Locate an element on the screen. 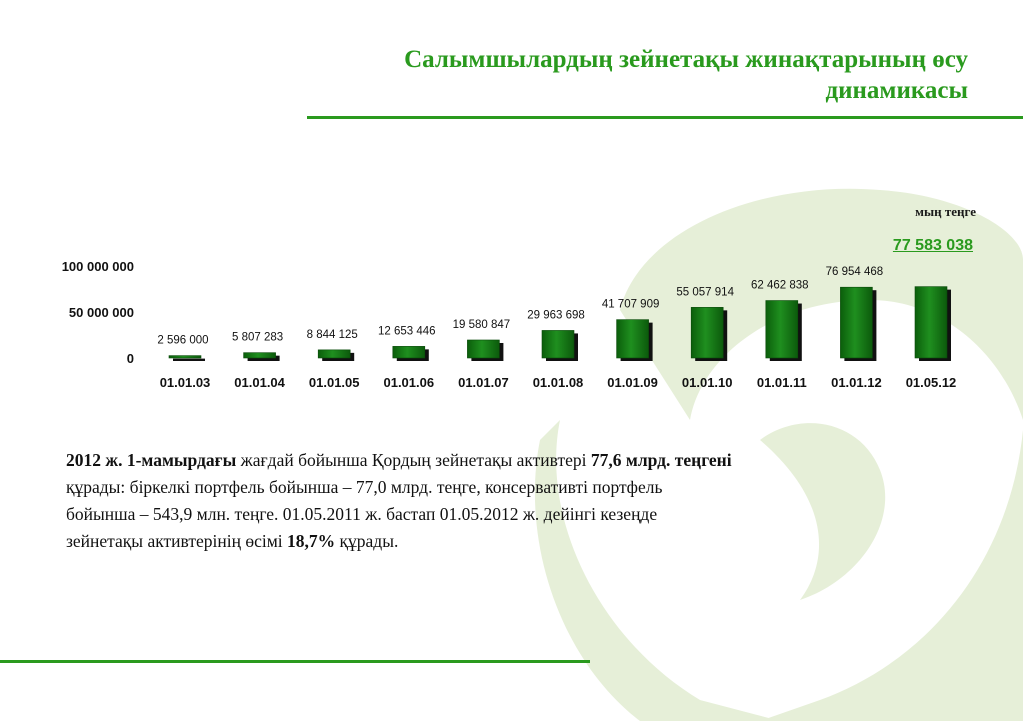 This screenshot has width=1023, height=721. data-label: 29 963 698 is located at coordinates (556, 315).